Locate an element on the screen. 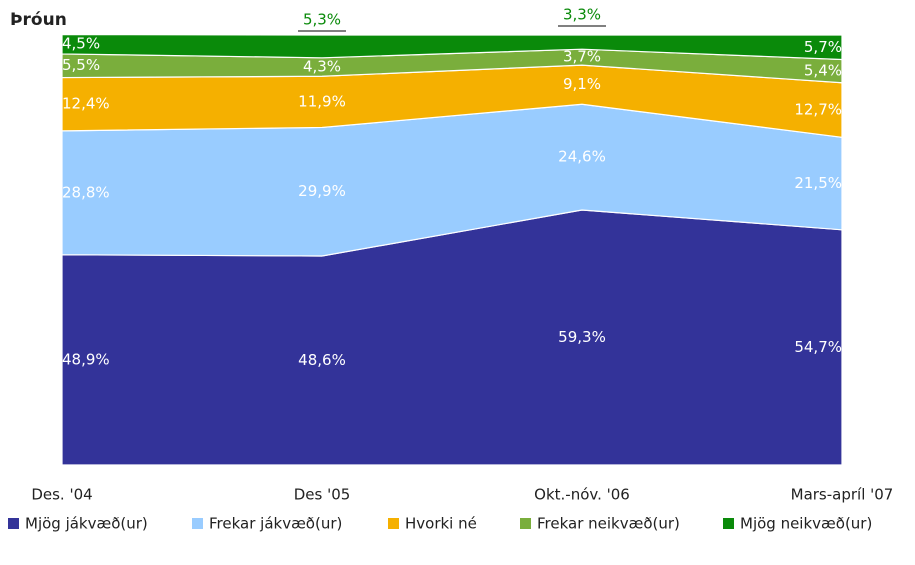 This screenshot has height=565, width=915. data-label: 48,6% is located at coordinates (322, 360).